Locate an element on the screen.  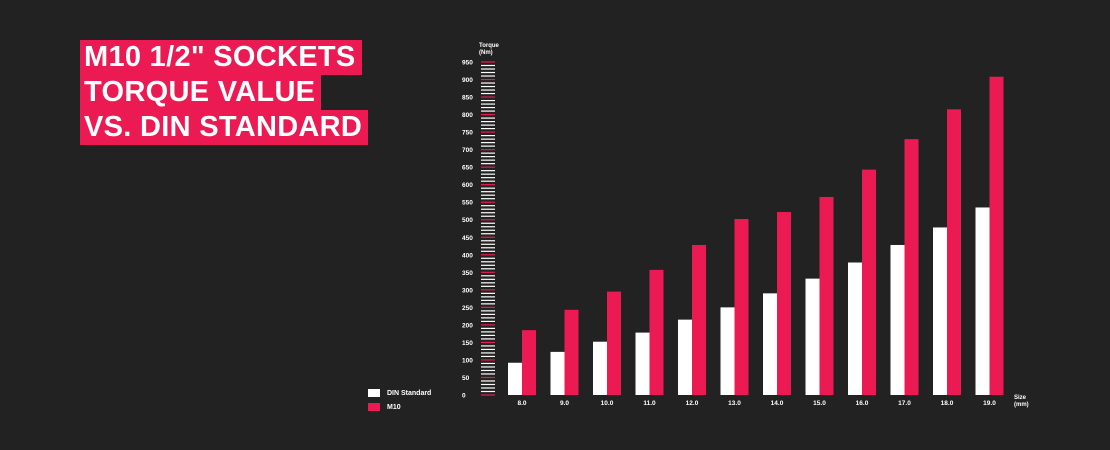
y-tick-label: 350 is located at coordinates (467, 273).